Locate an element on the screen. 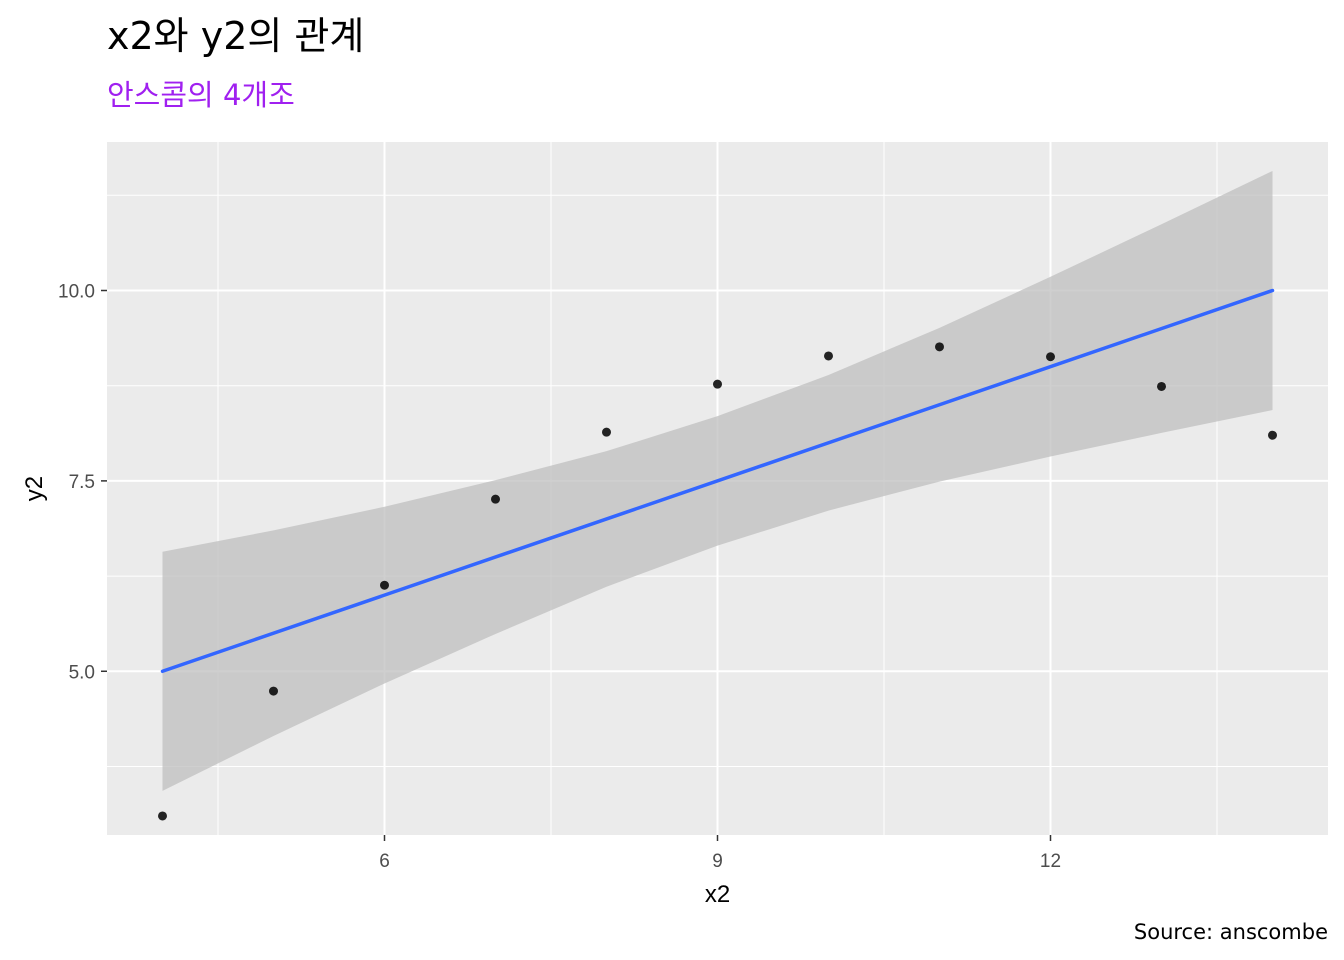  x-tick-label: 9 is located at coordinates (717, 861).